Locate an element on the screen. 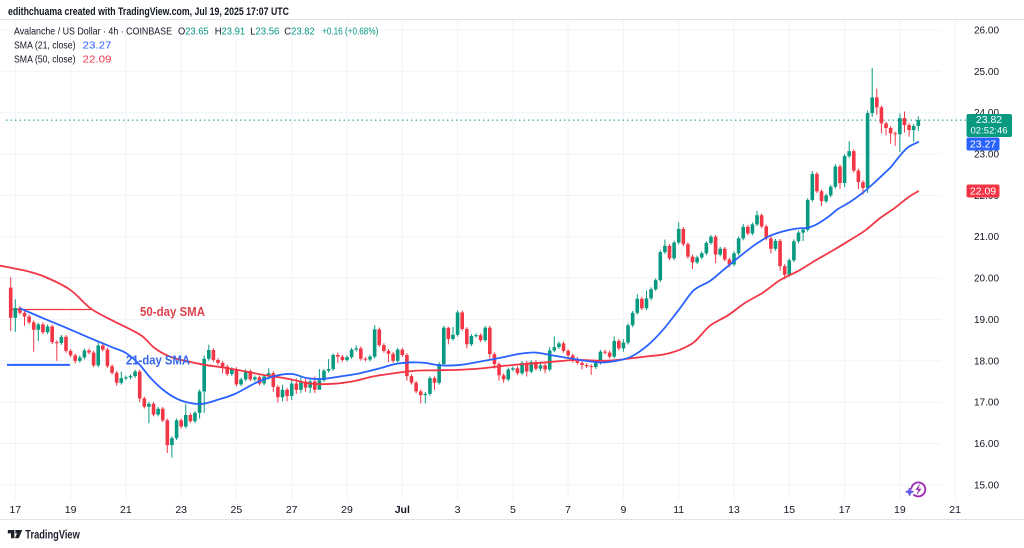  svg-text: H23.91 is located at coordinates (230, 32).